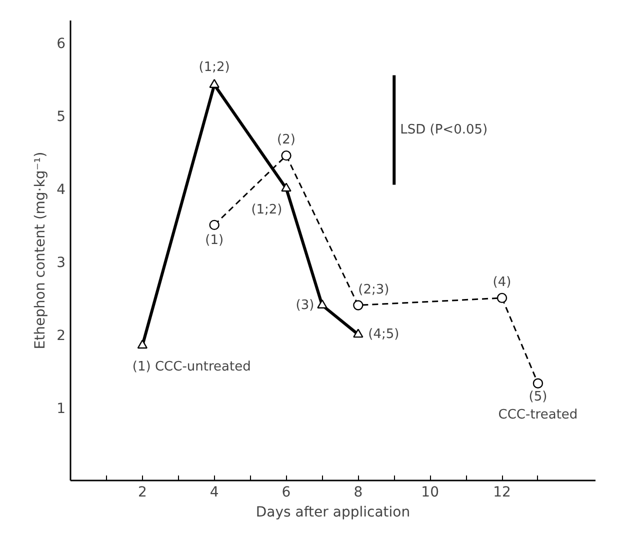  I want to click on annotation: (4;5), so click(384, 334).